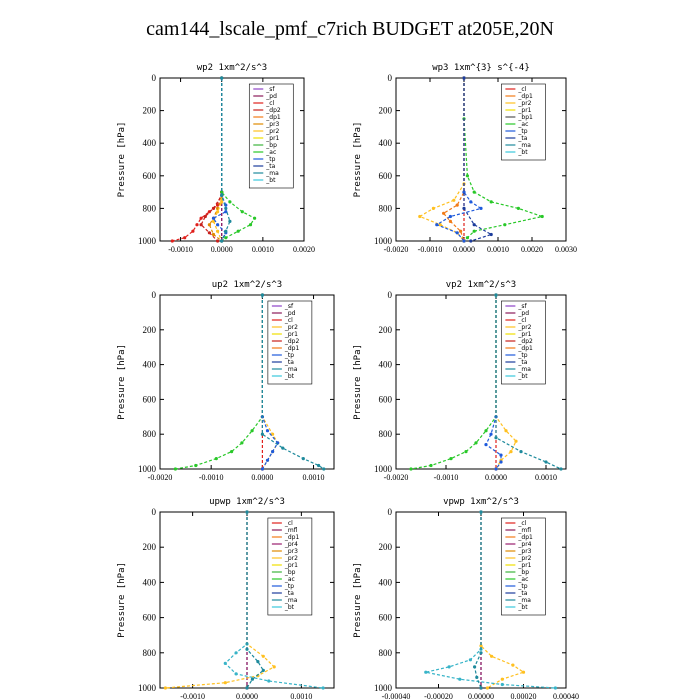 This screenshot has width=700, height=700. Describe the element at coordinates (525, 117) in the screenshot. I see `legend-entry: _bp1` at that location.